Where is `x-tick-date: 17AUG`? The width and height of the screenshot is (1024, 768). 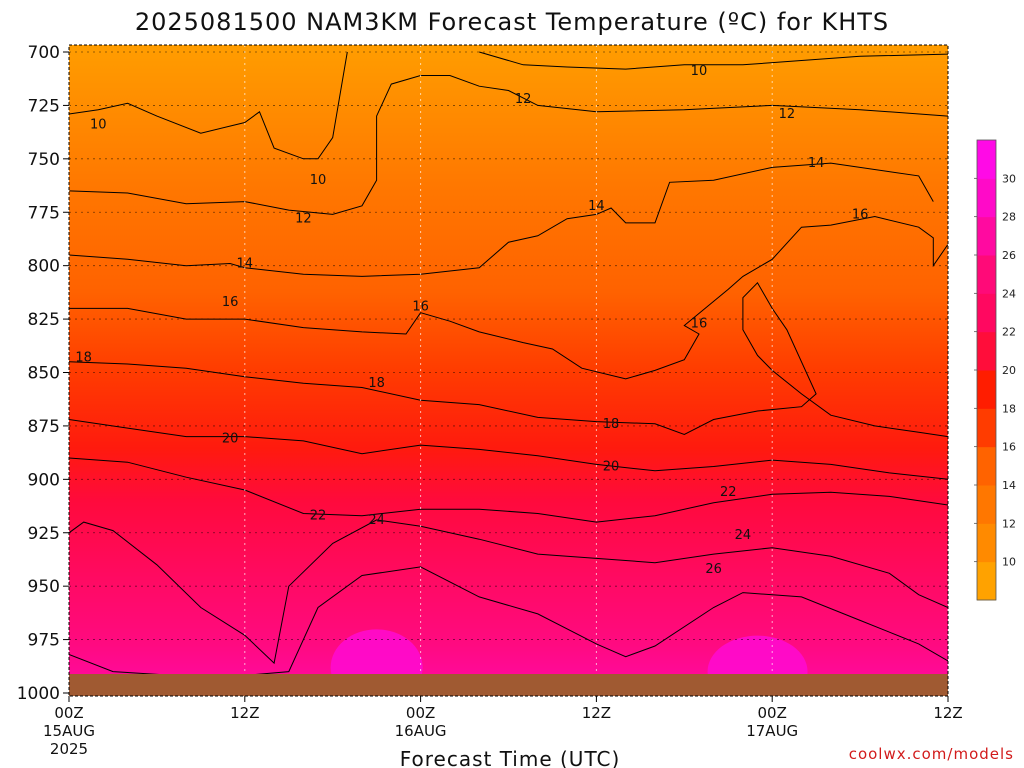 x-tick-date: 17AUG is located at coordinates (772, 731).